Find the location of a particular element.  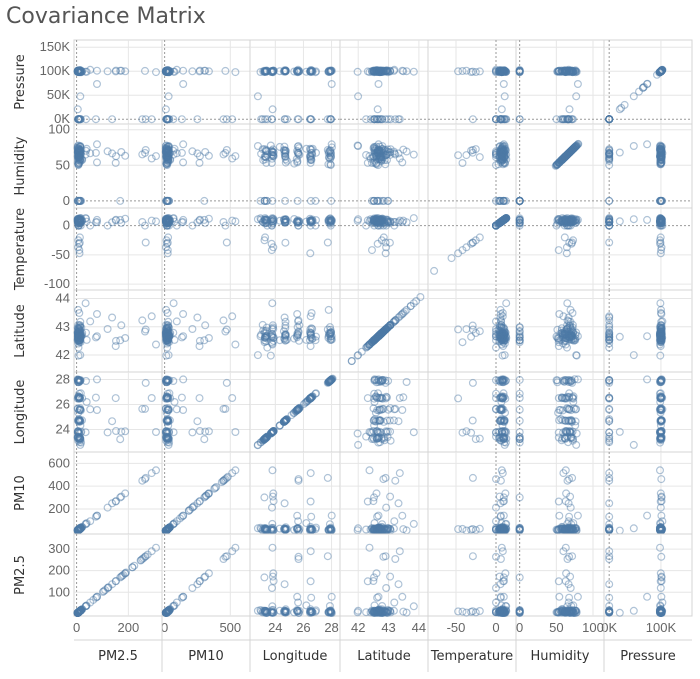

cell-frame is located at coordinates (648, 82).